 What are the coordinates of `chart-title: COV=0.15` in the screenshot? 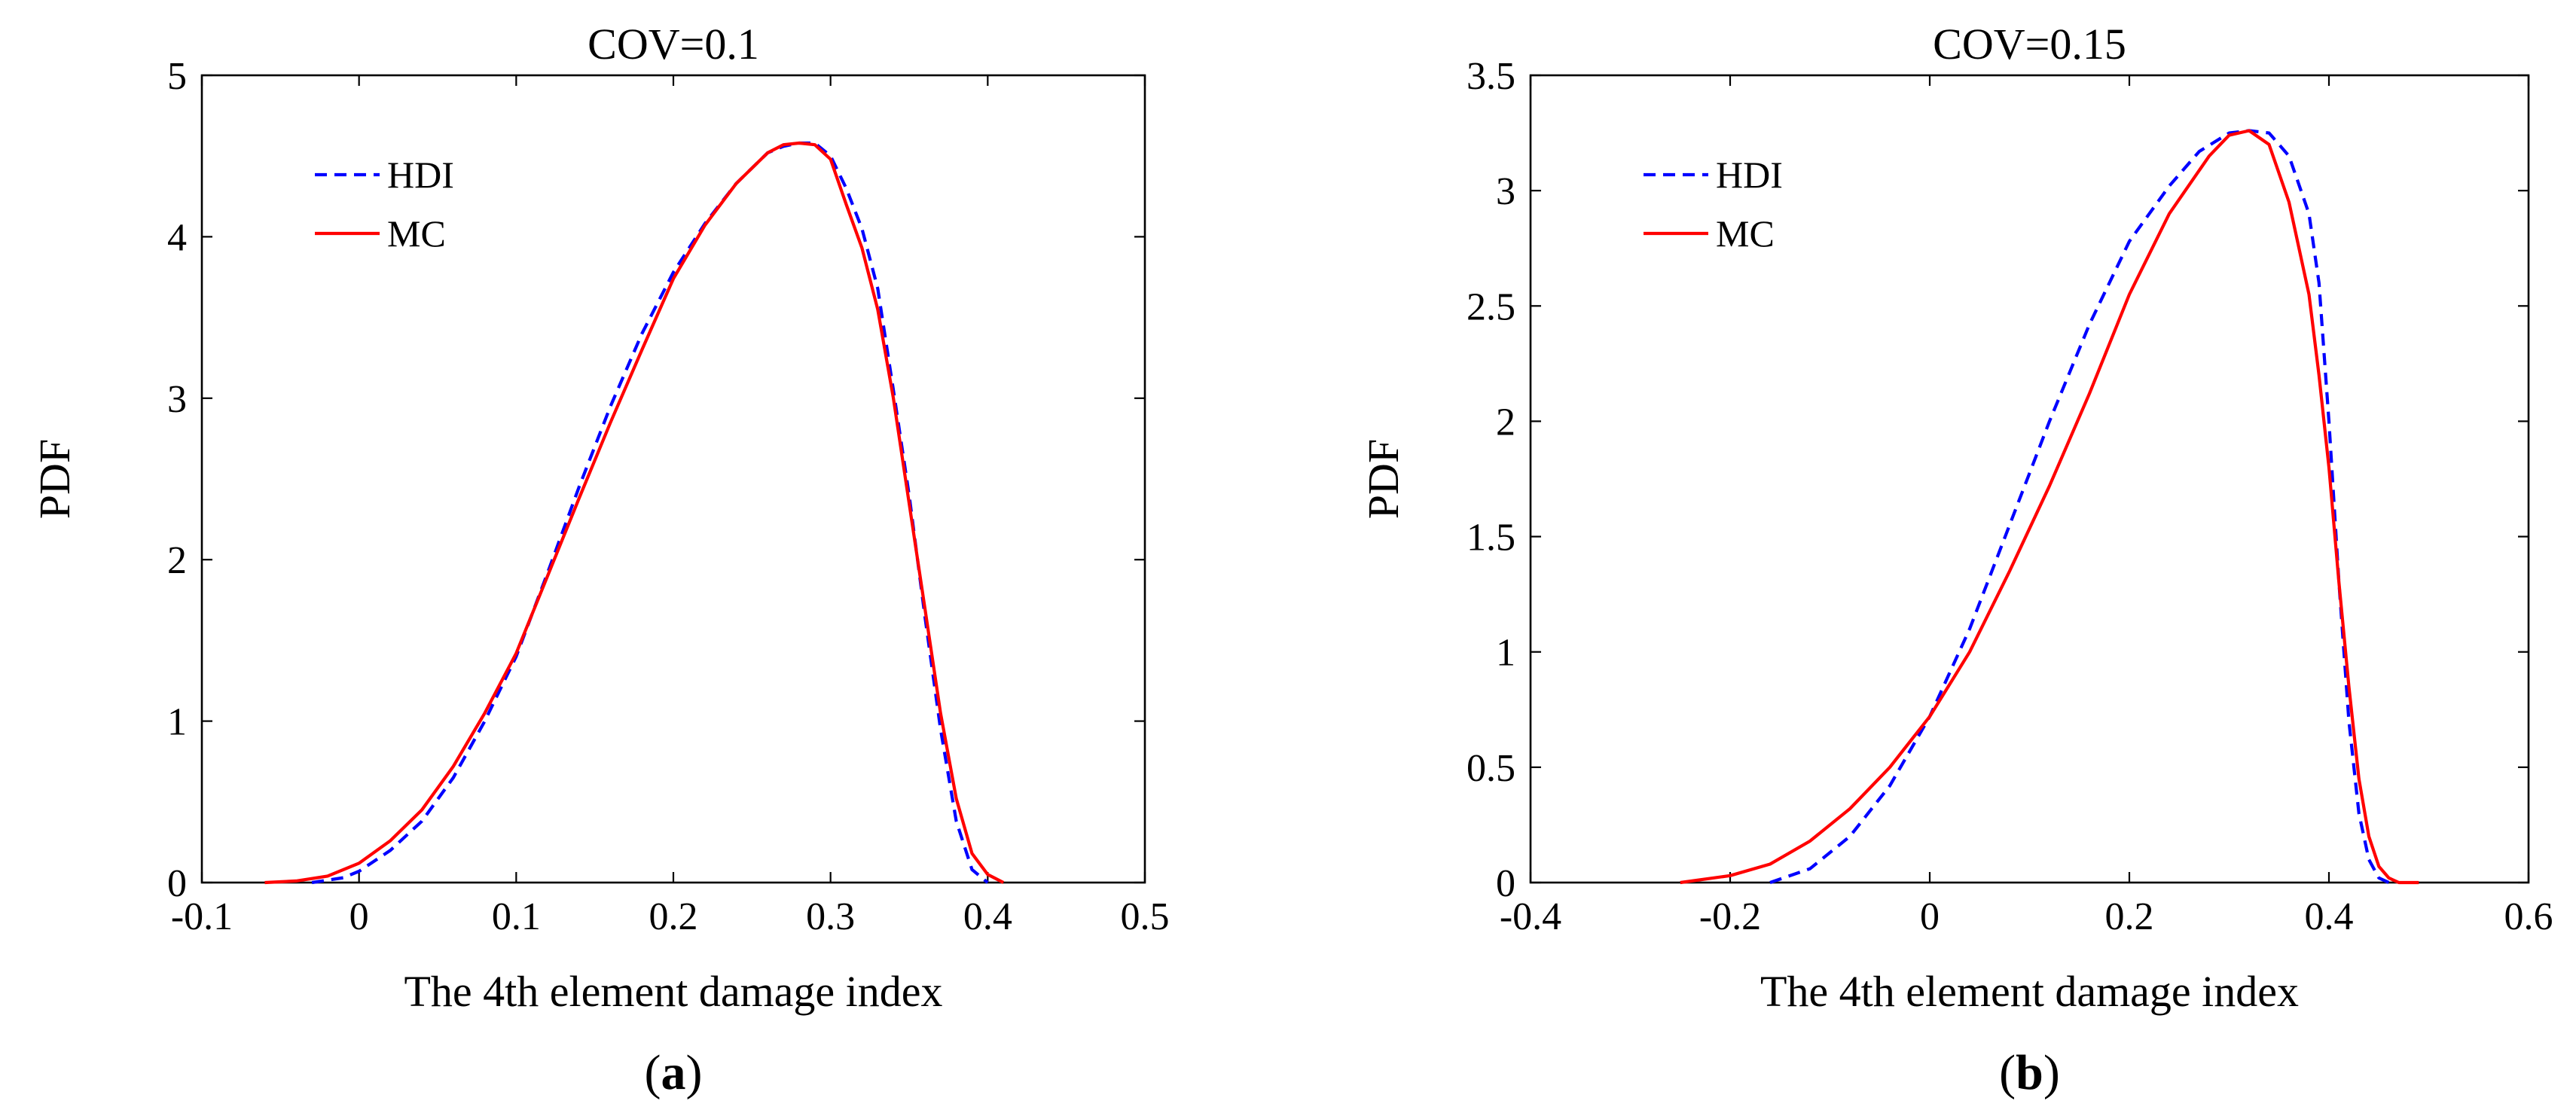 It's located at (2030, 44).